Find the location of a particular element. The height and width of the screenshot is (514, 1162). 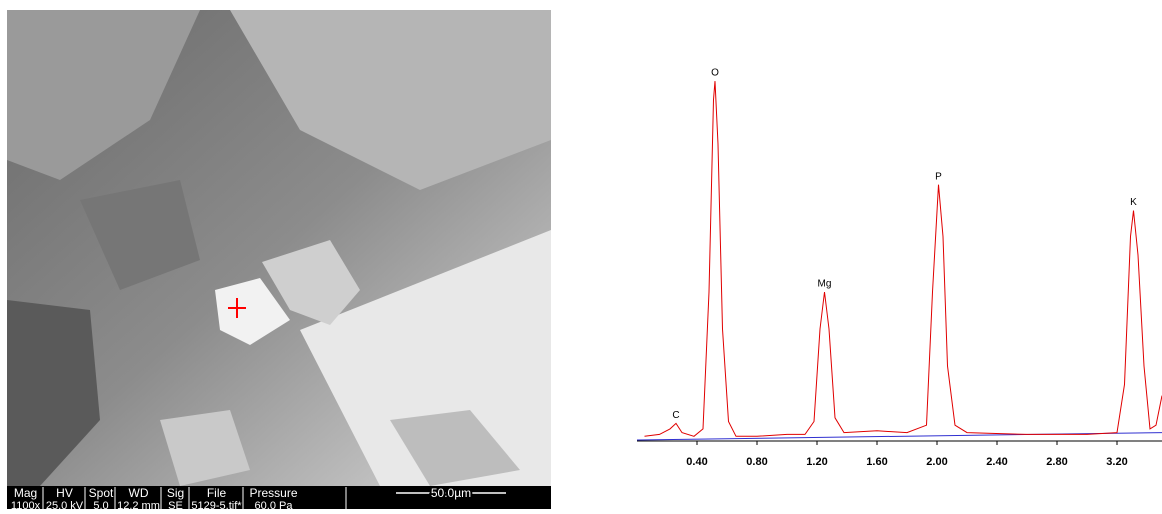

info-header: WD is located at coordinates (139, 493).